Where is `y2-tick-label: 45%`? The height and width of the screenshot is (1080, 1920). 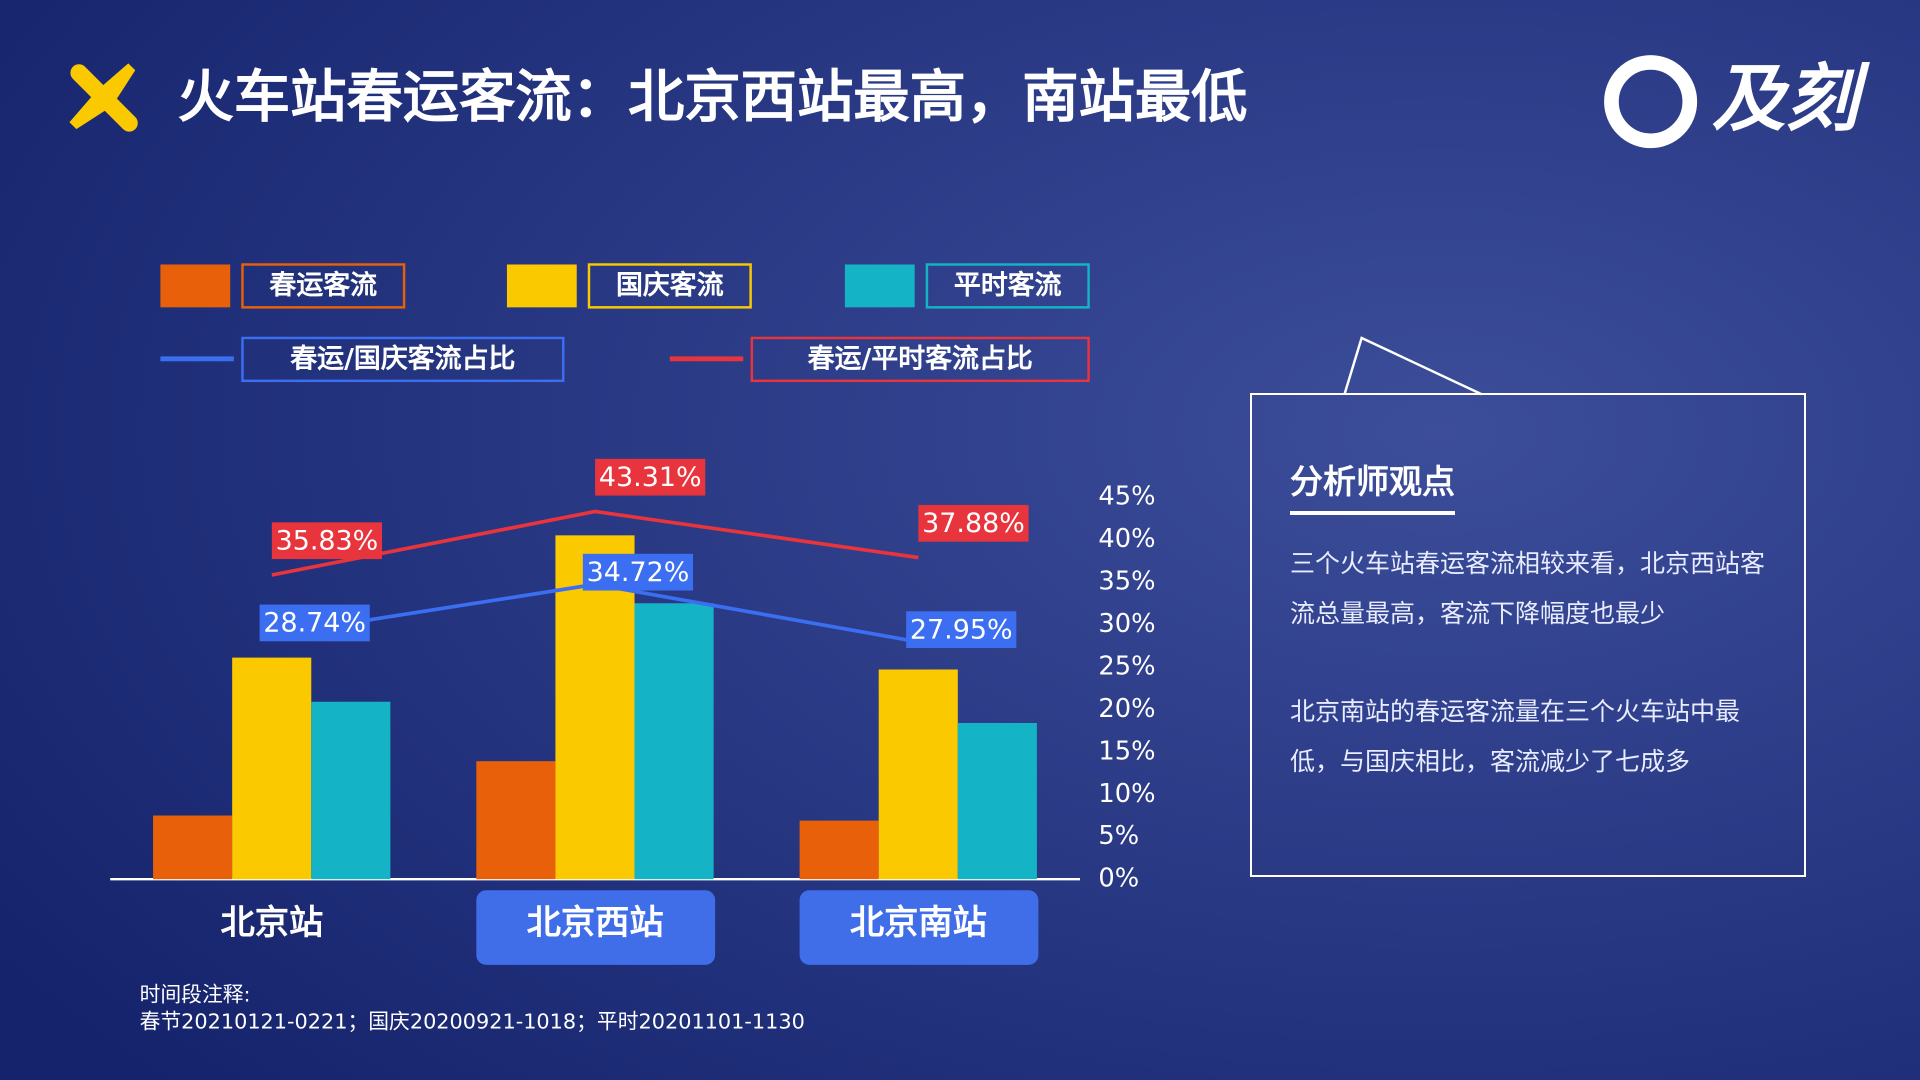 y2-tick-label: 45% is located at coordinates (1126, 497).